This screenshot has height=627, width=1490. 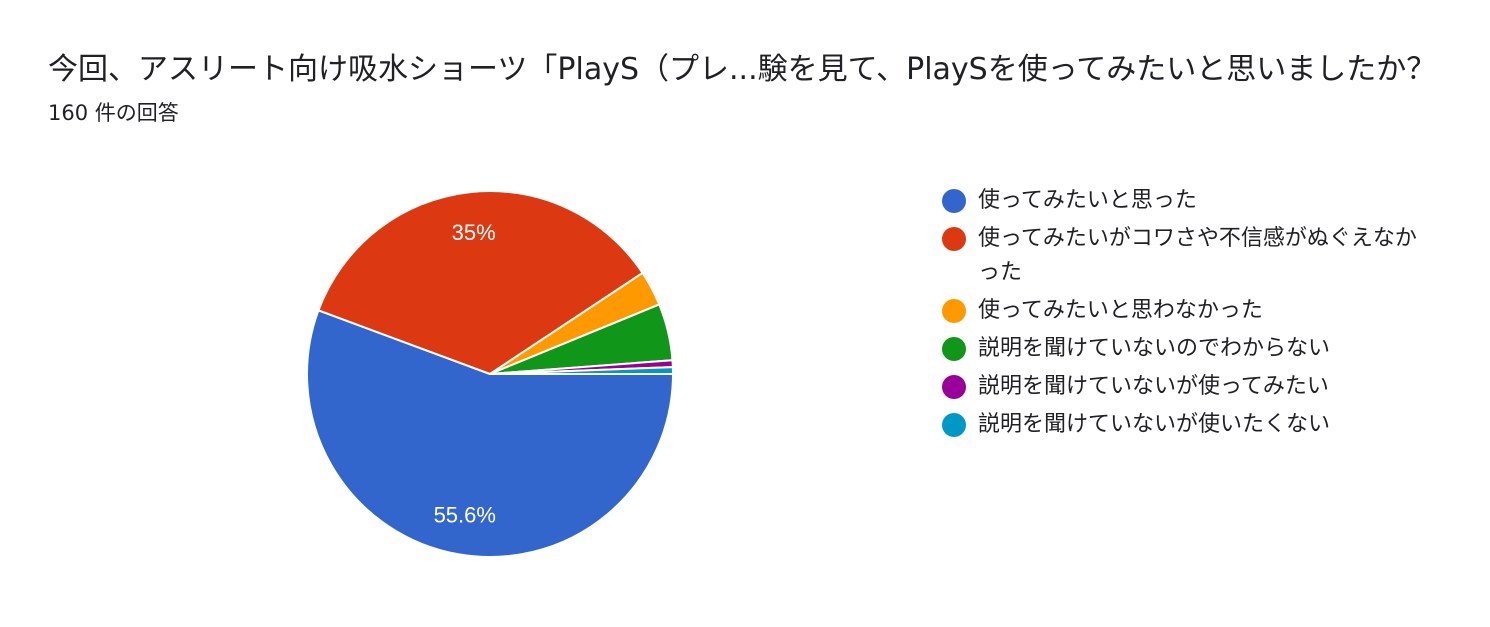 I want to click on legend-item-2: 使ってみたいと思わなかった, so click(x=1192, y=311).